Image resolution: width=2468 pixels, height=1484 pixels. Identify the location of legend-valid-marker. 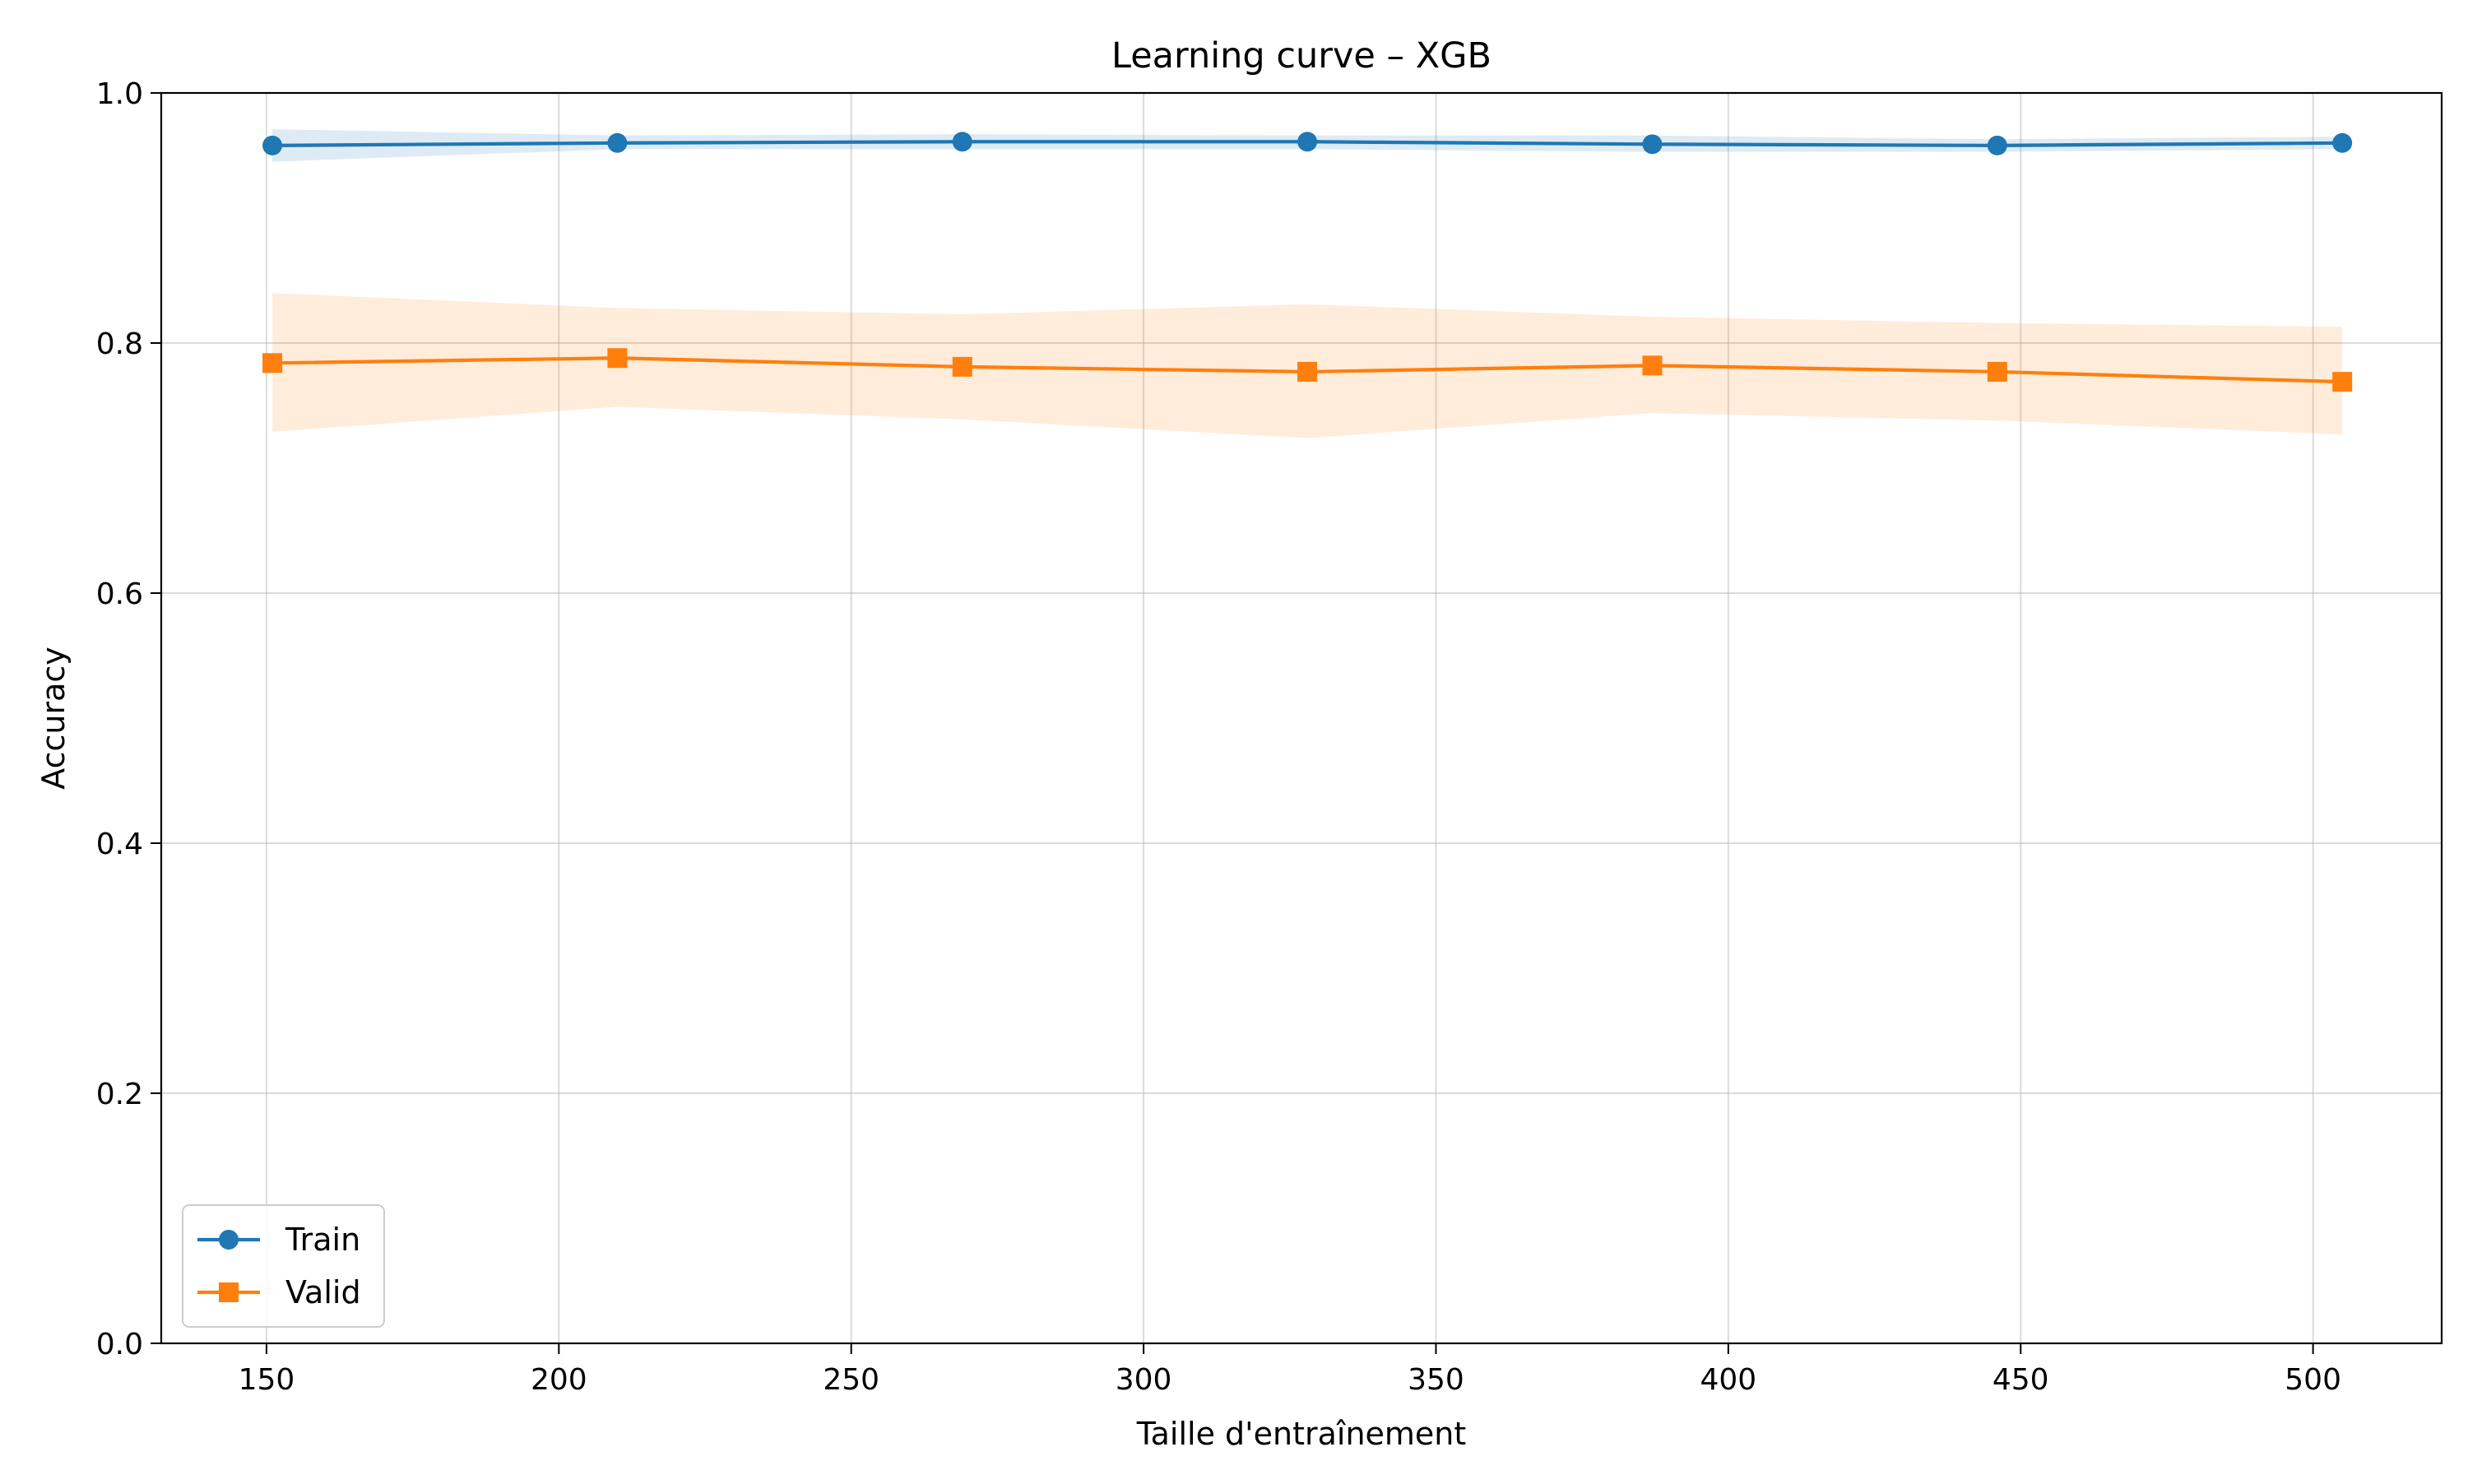
(229, 1292).